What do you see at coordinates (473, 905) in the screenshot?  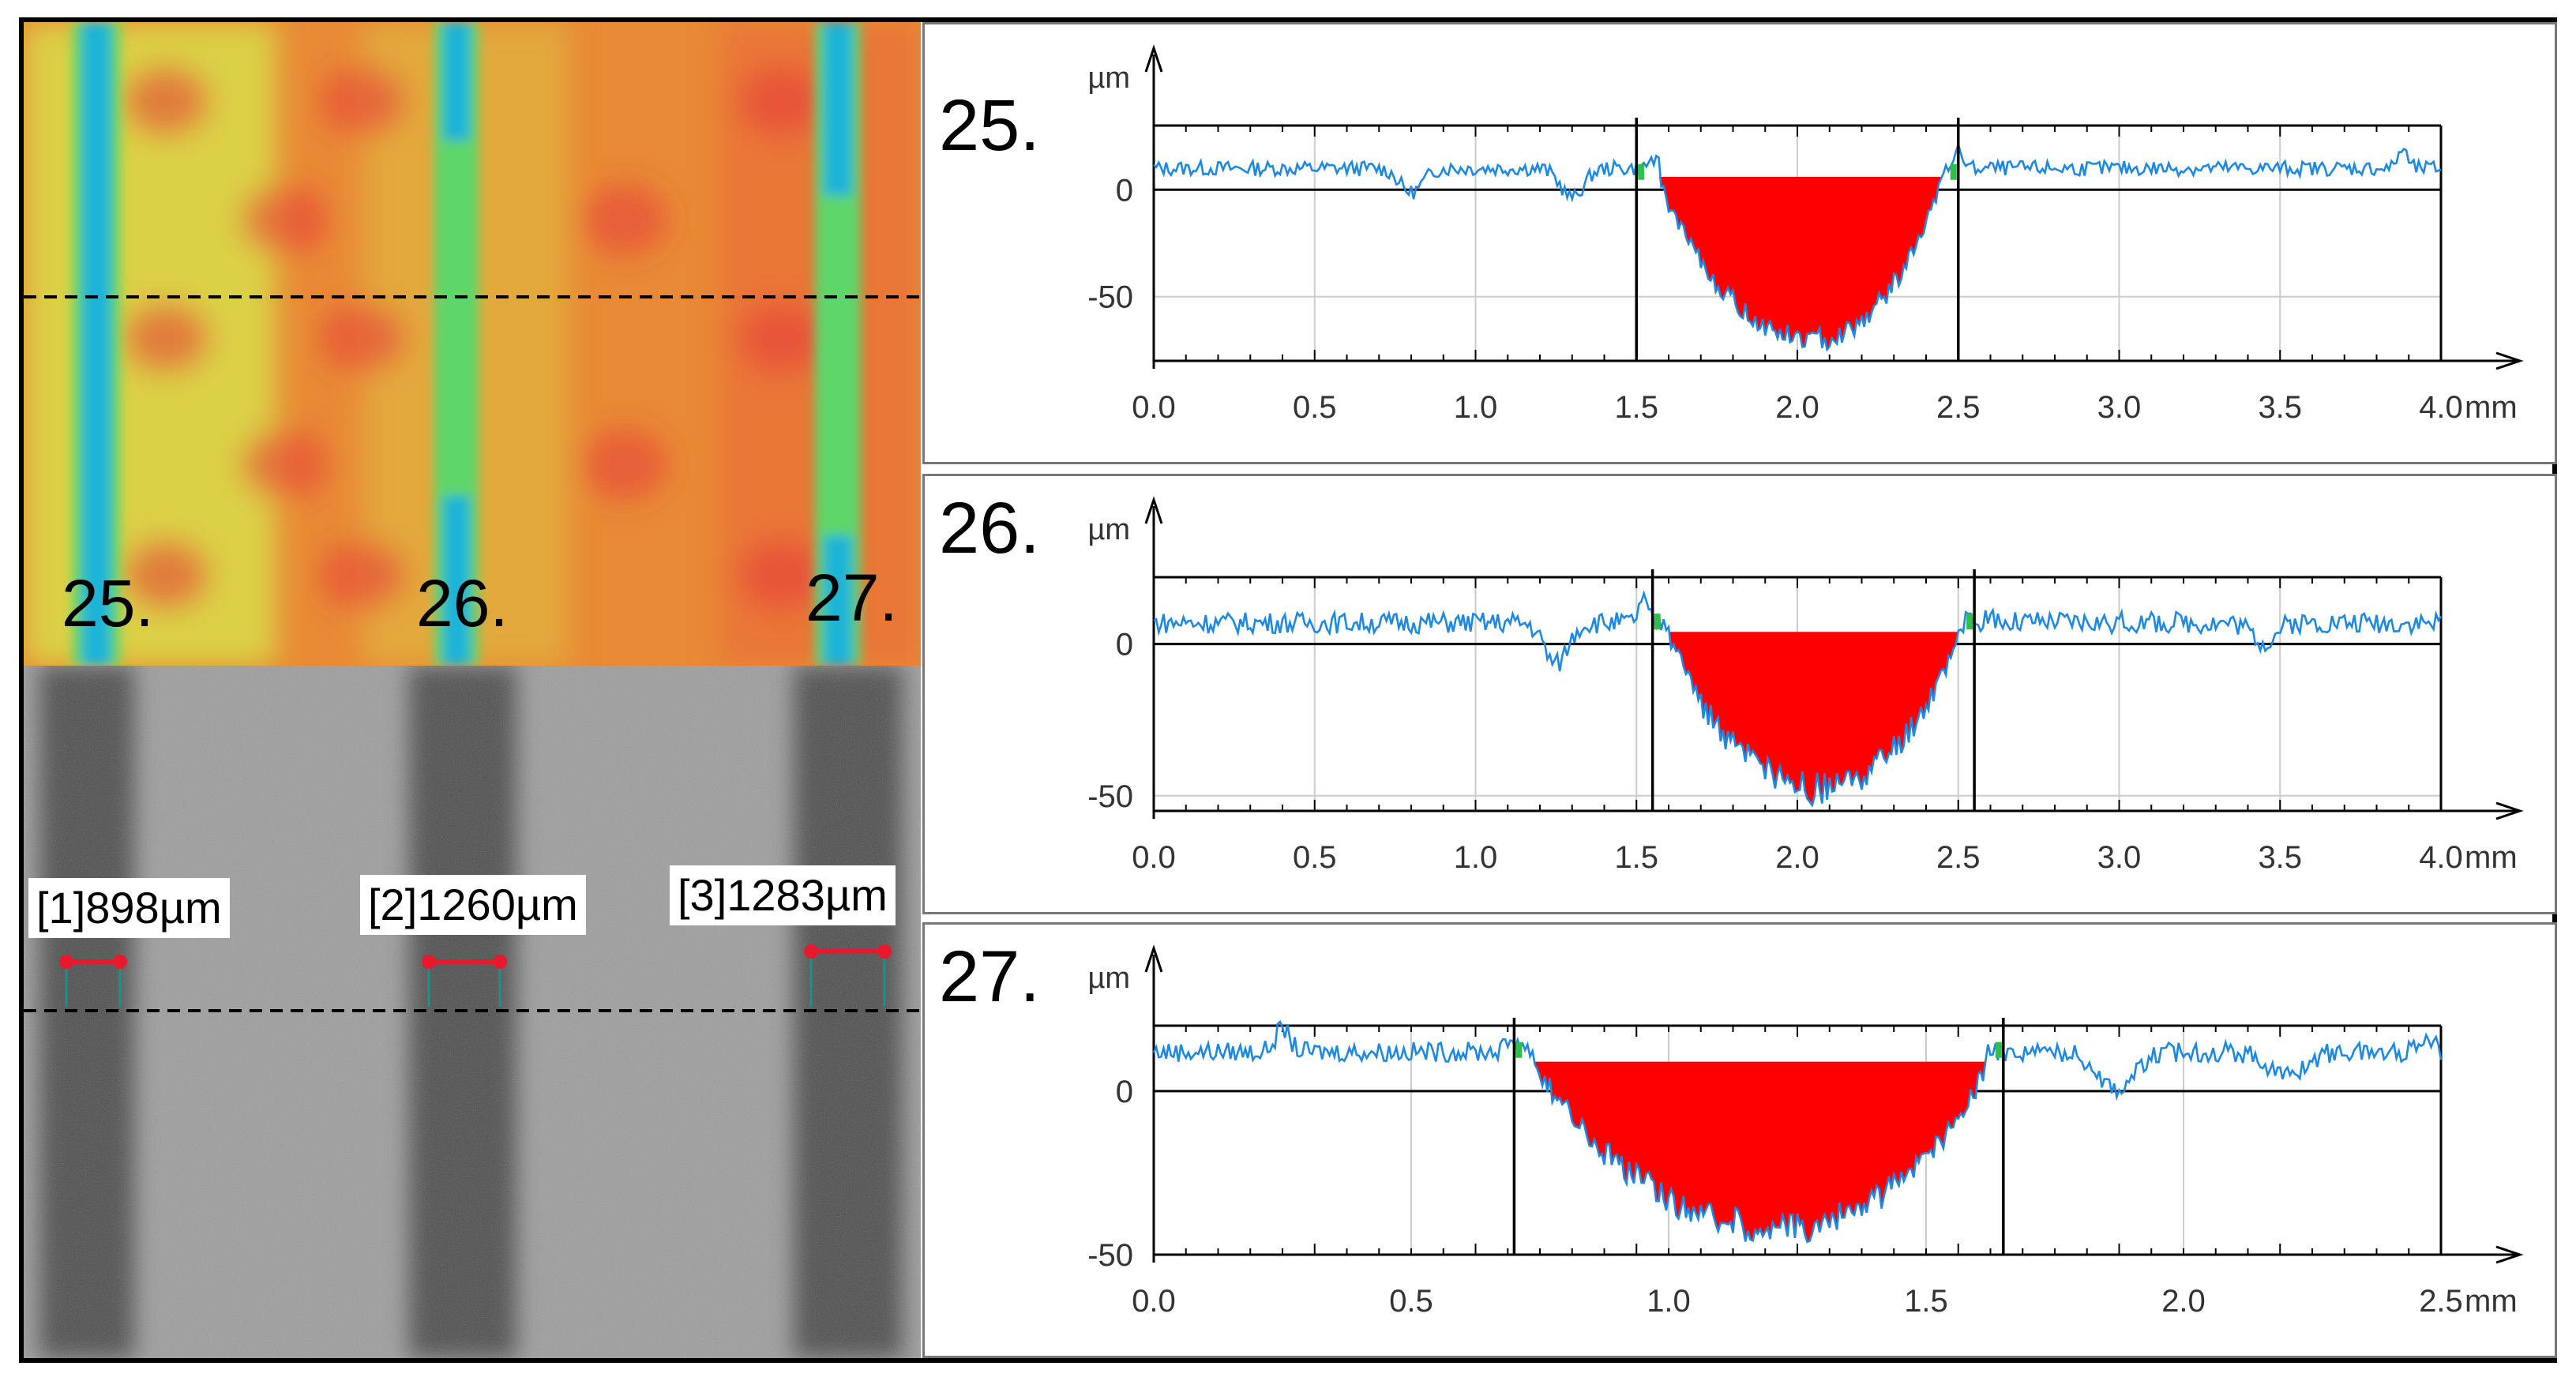 I see `measurement-label-2: [2]1260µm` at bounding box center [473, 905].